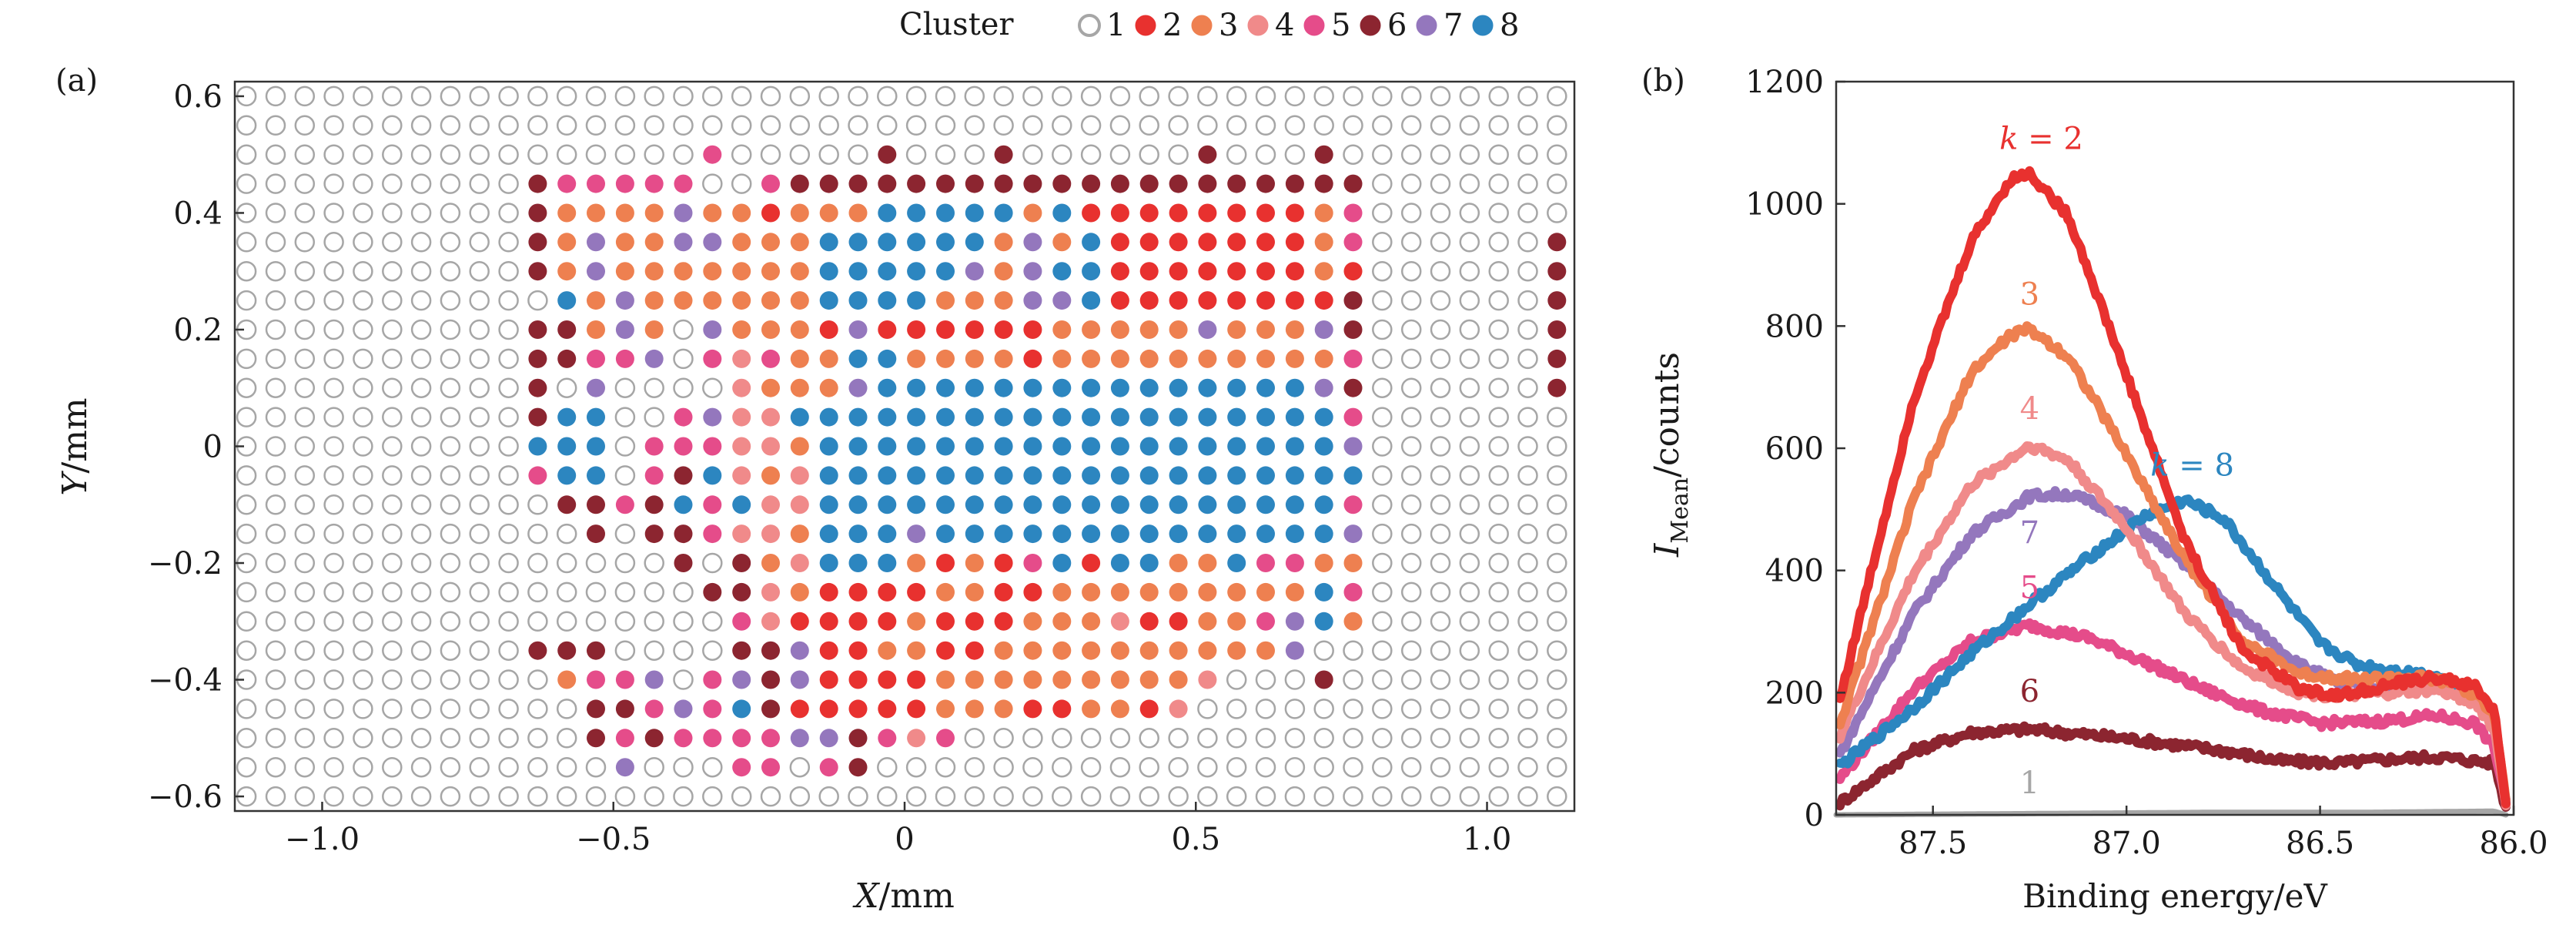  Describe the element at coordinates (1795, 449) in the screenshot. I see `b-ytick-label: 600` at that location.